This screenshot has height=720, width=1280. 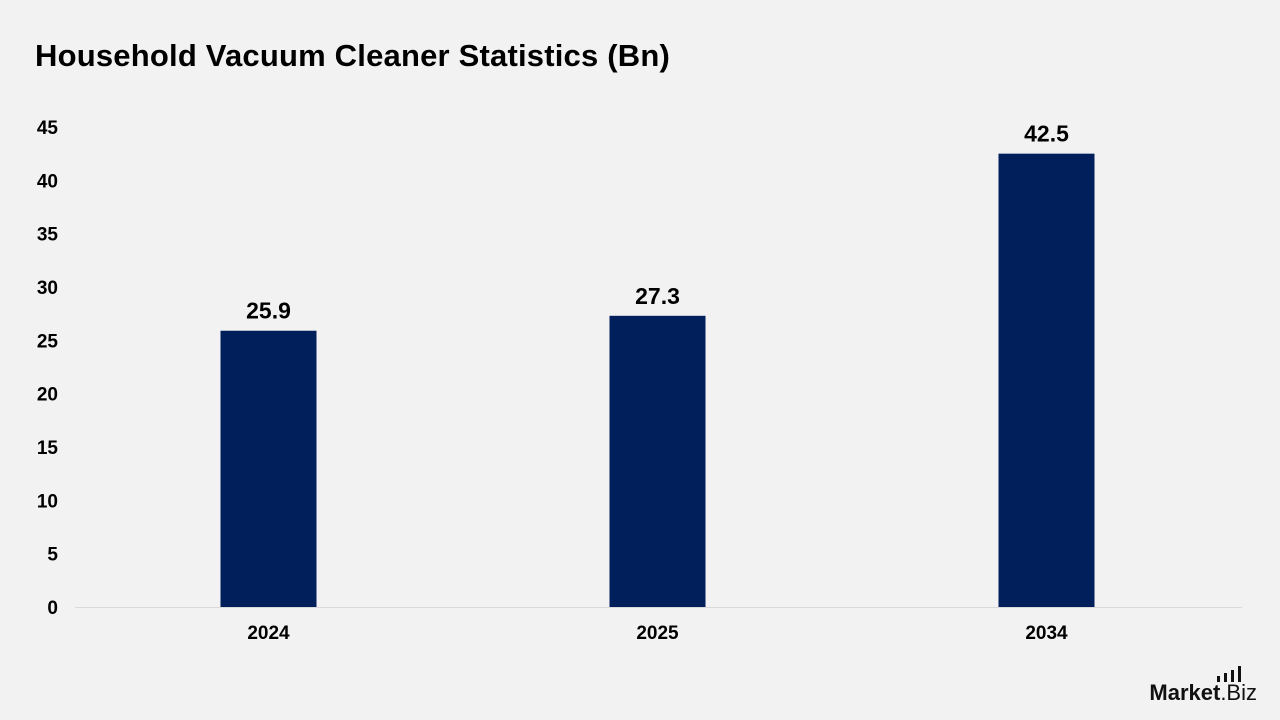 What do you see at coordinates (1046, 633) in the screenshot?
I see `x-tick-label: 2034` at bounding box center [1046, 633].